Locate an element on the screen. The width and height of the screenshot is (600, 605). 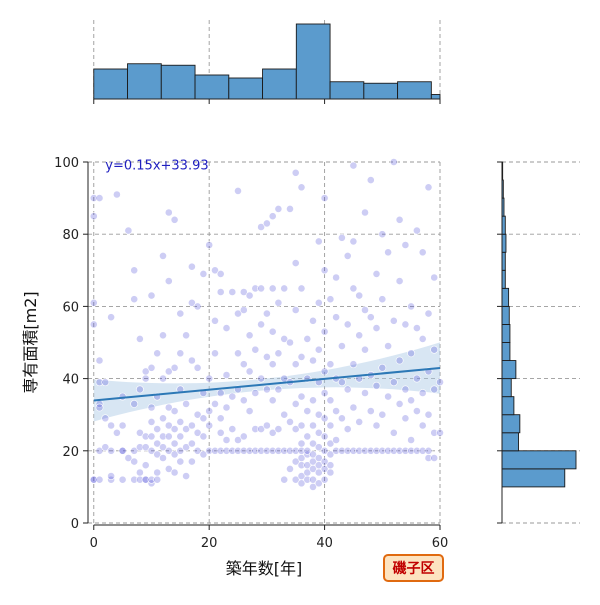
y-tick-label: 0 is located at coordinates (75, 524).